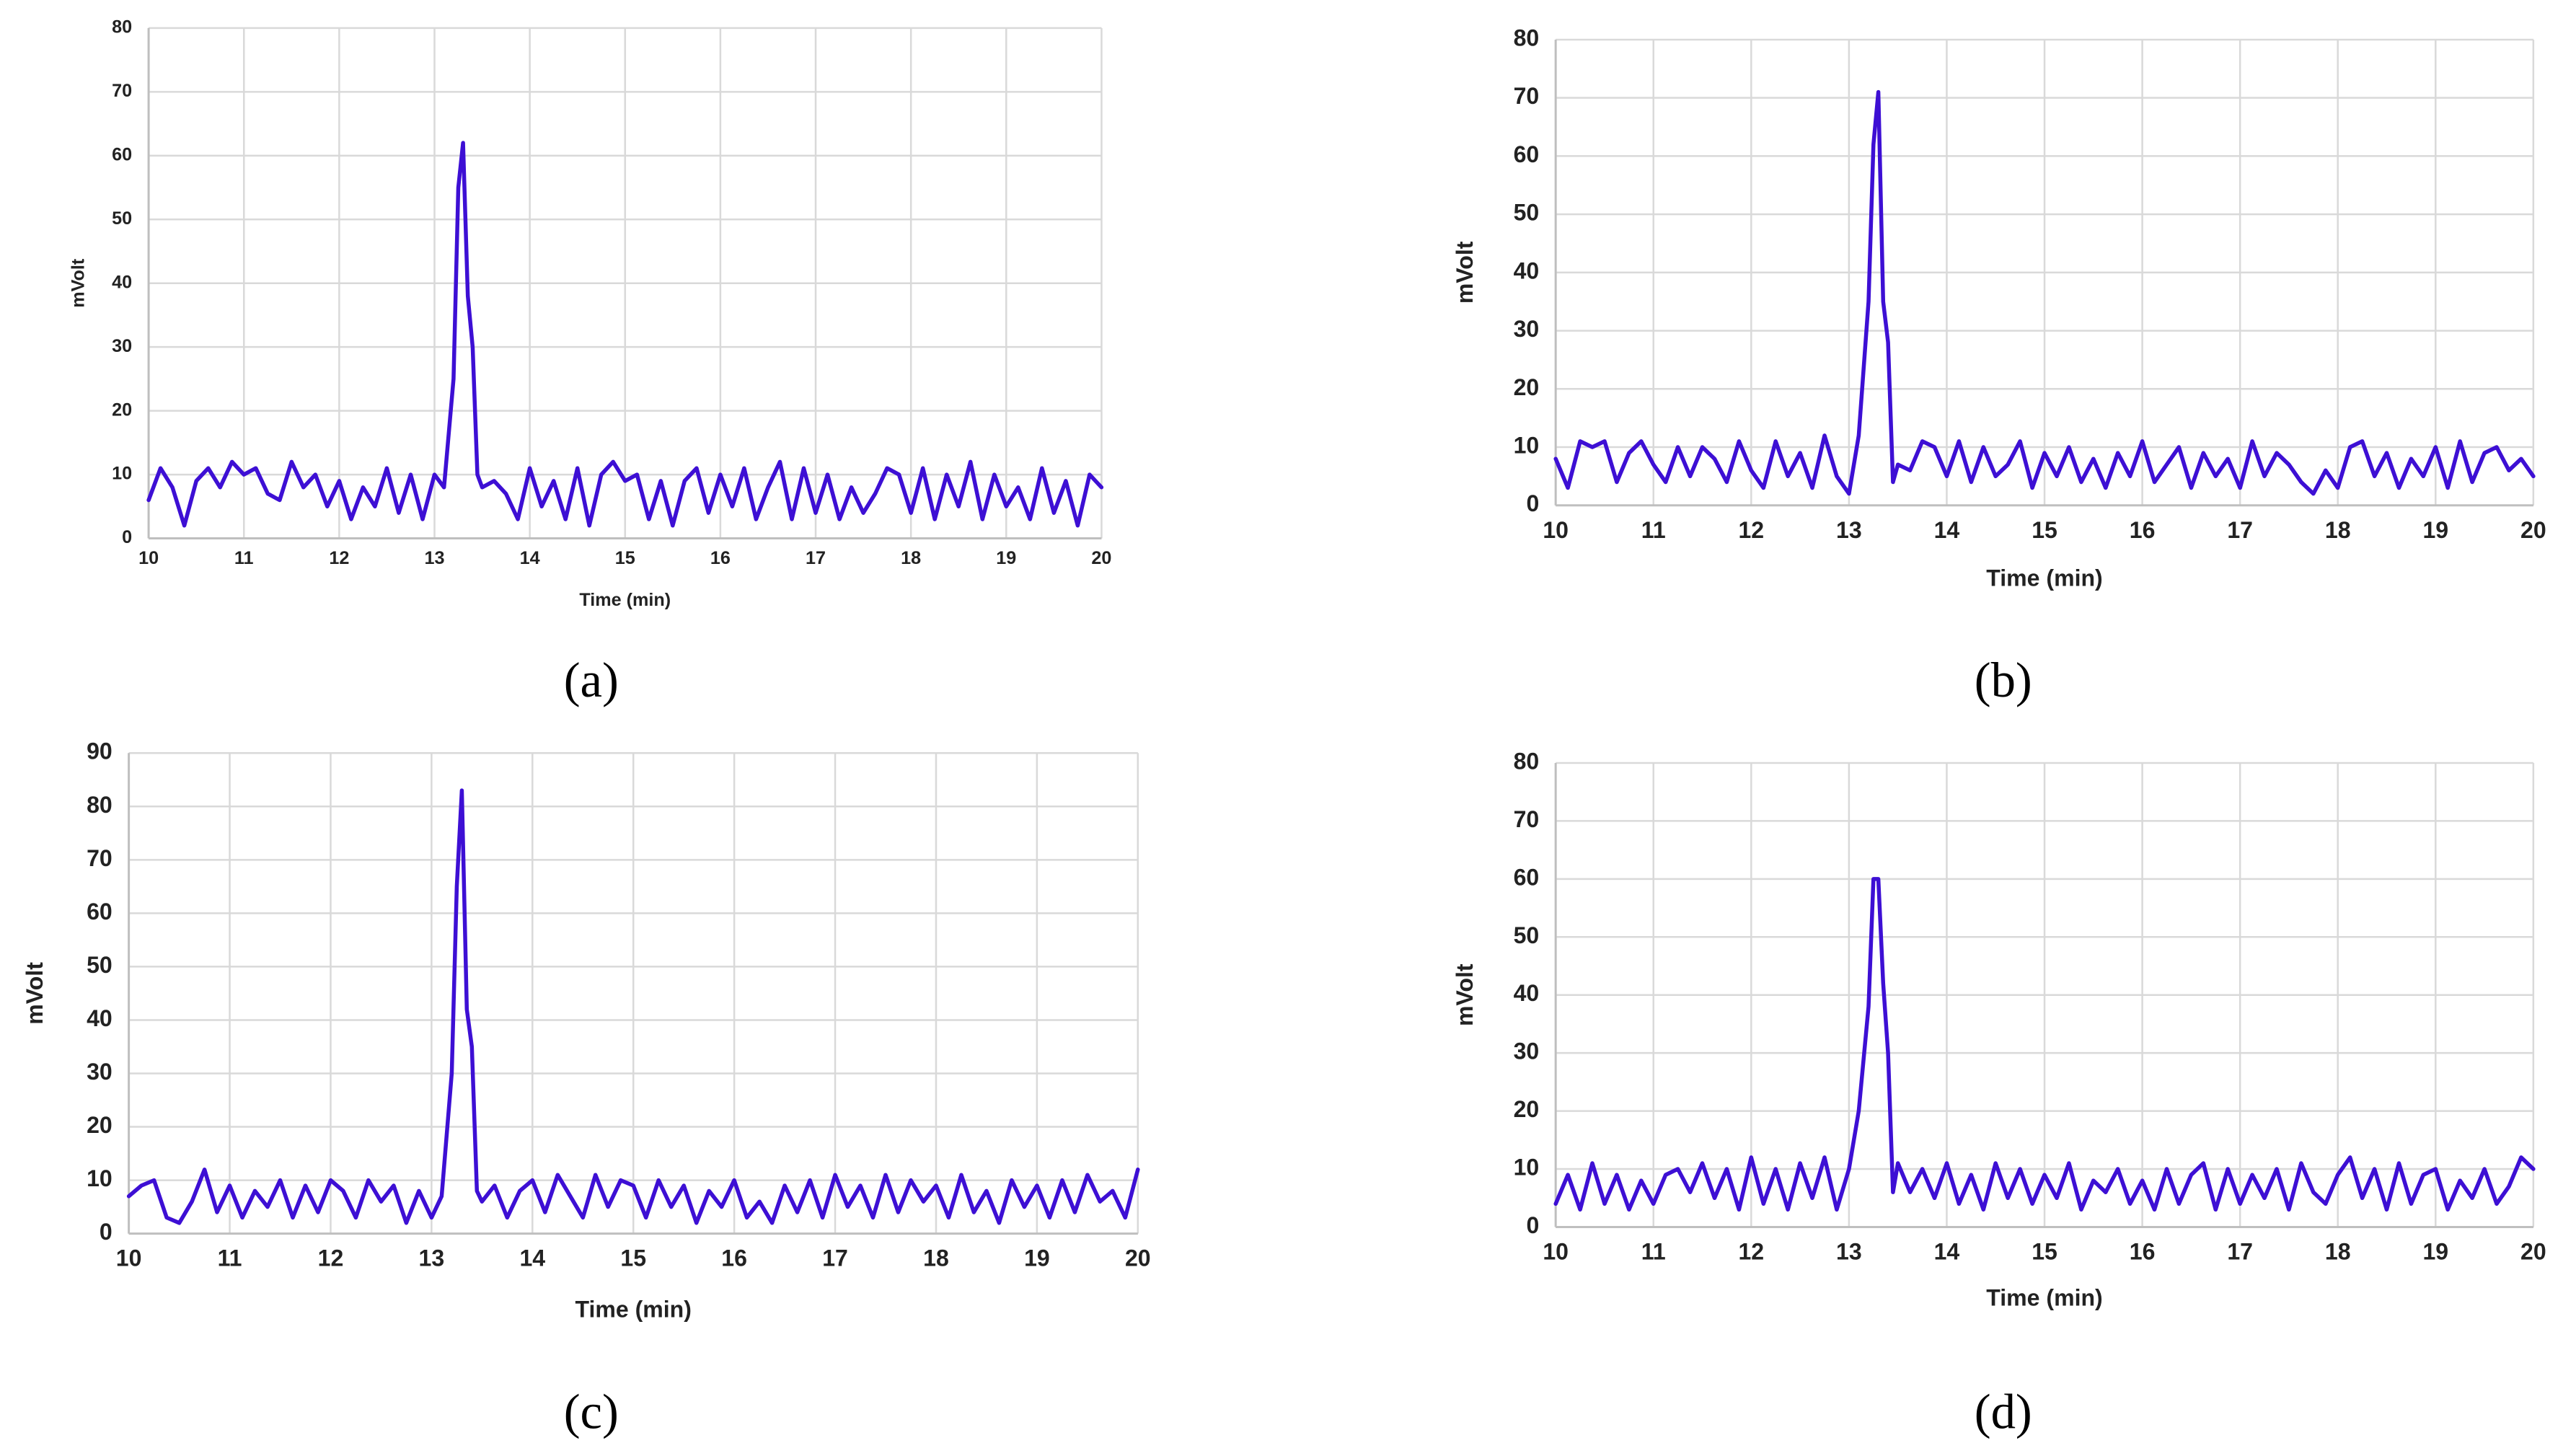  Describe the element at coordinates (100, 751) in the screenshot. I see `y-tick-label: 90` at that location.